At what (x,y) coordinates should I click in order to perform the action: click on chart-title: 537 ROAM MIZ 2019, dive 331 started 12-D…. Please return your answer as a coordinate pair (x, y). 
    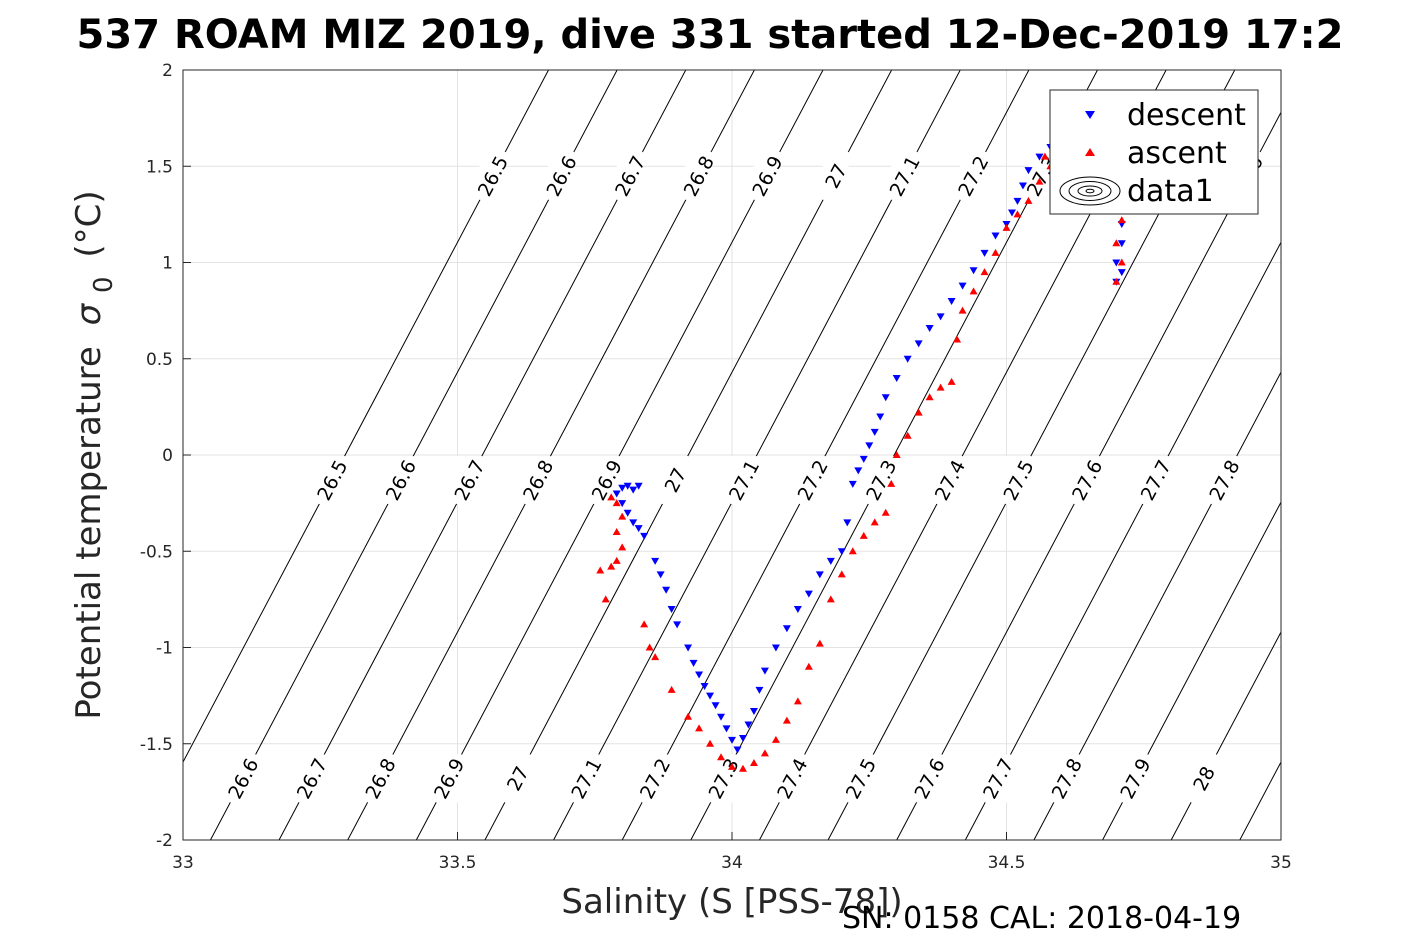
    Looking at the image, I should click on (710, 35).